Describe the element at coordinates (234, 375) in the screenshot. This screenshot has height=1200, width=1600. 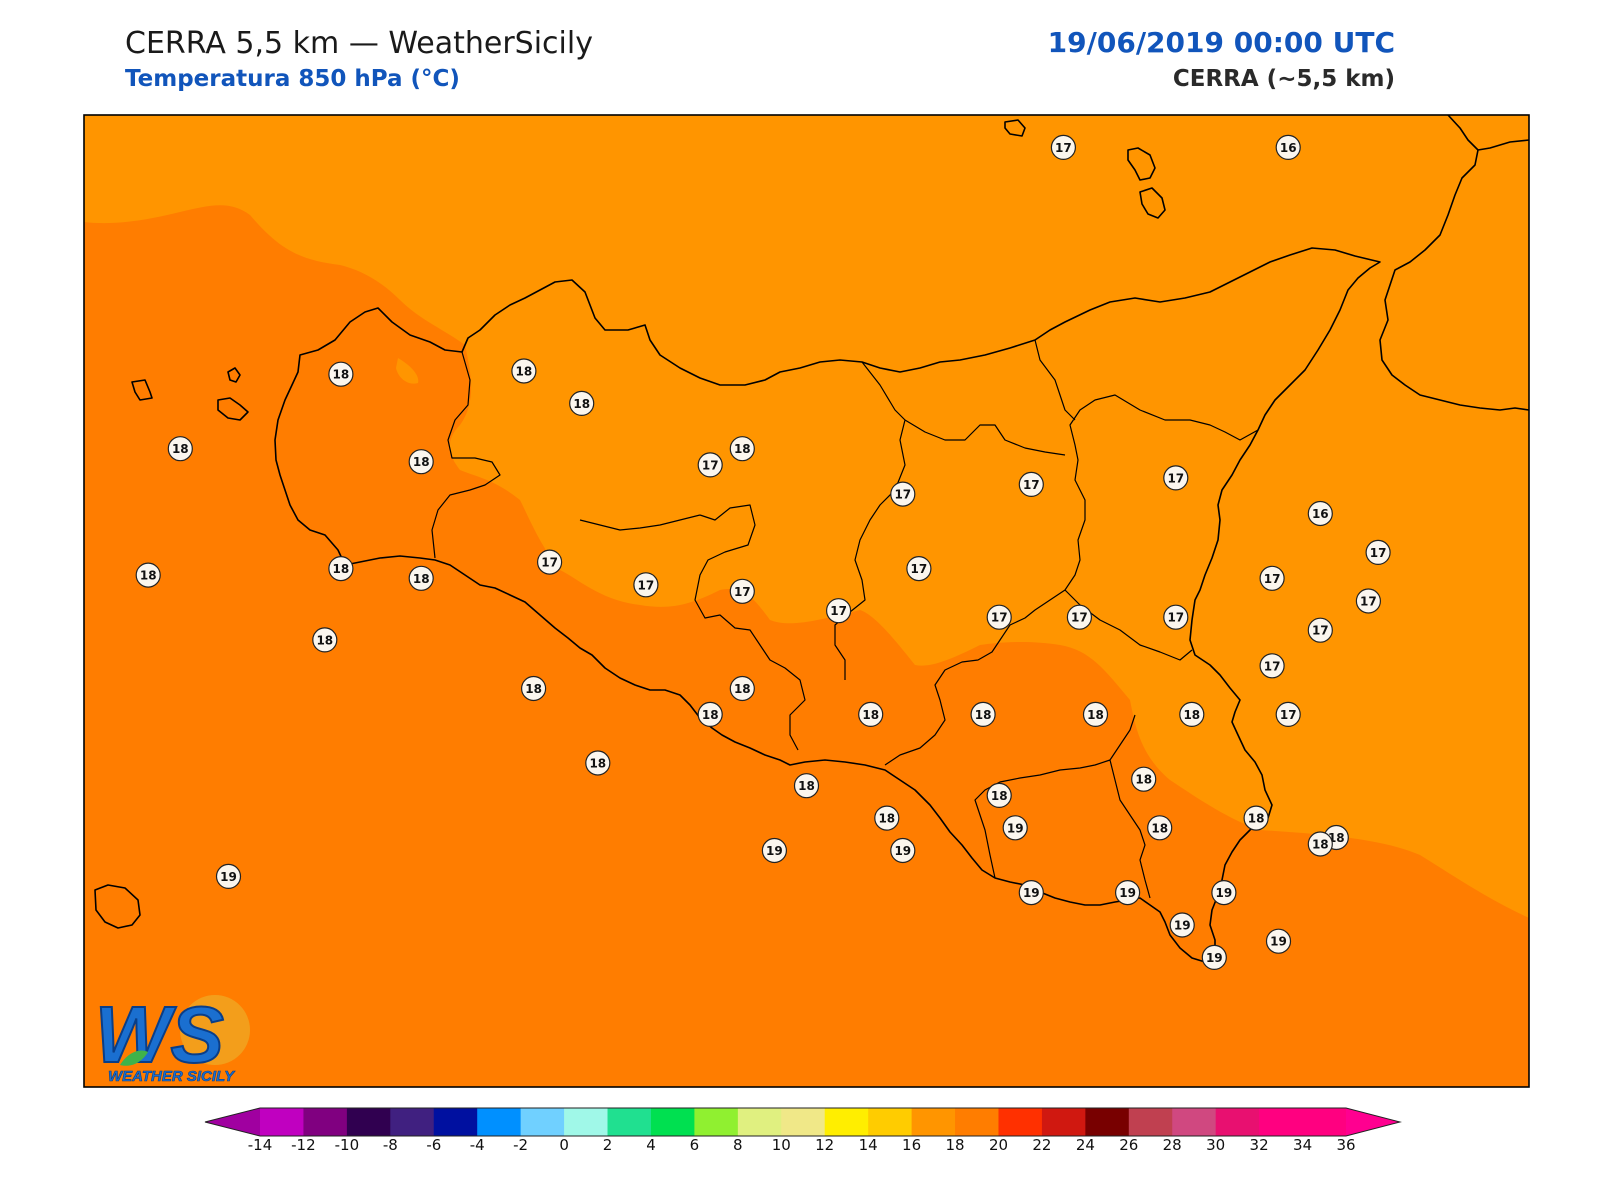
I see `levanzo-island` at that location.